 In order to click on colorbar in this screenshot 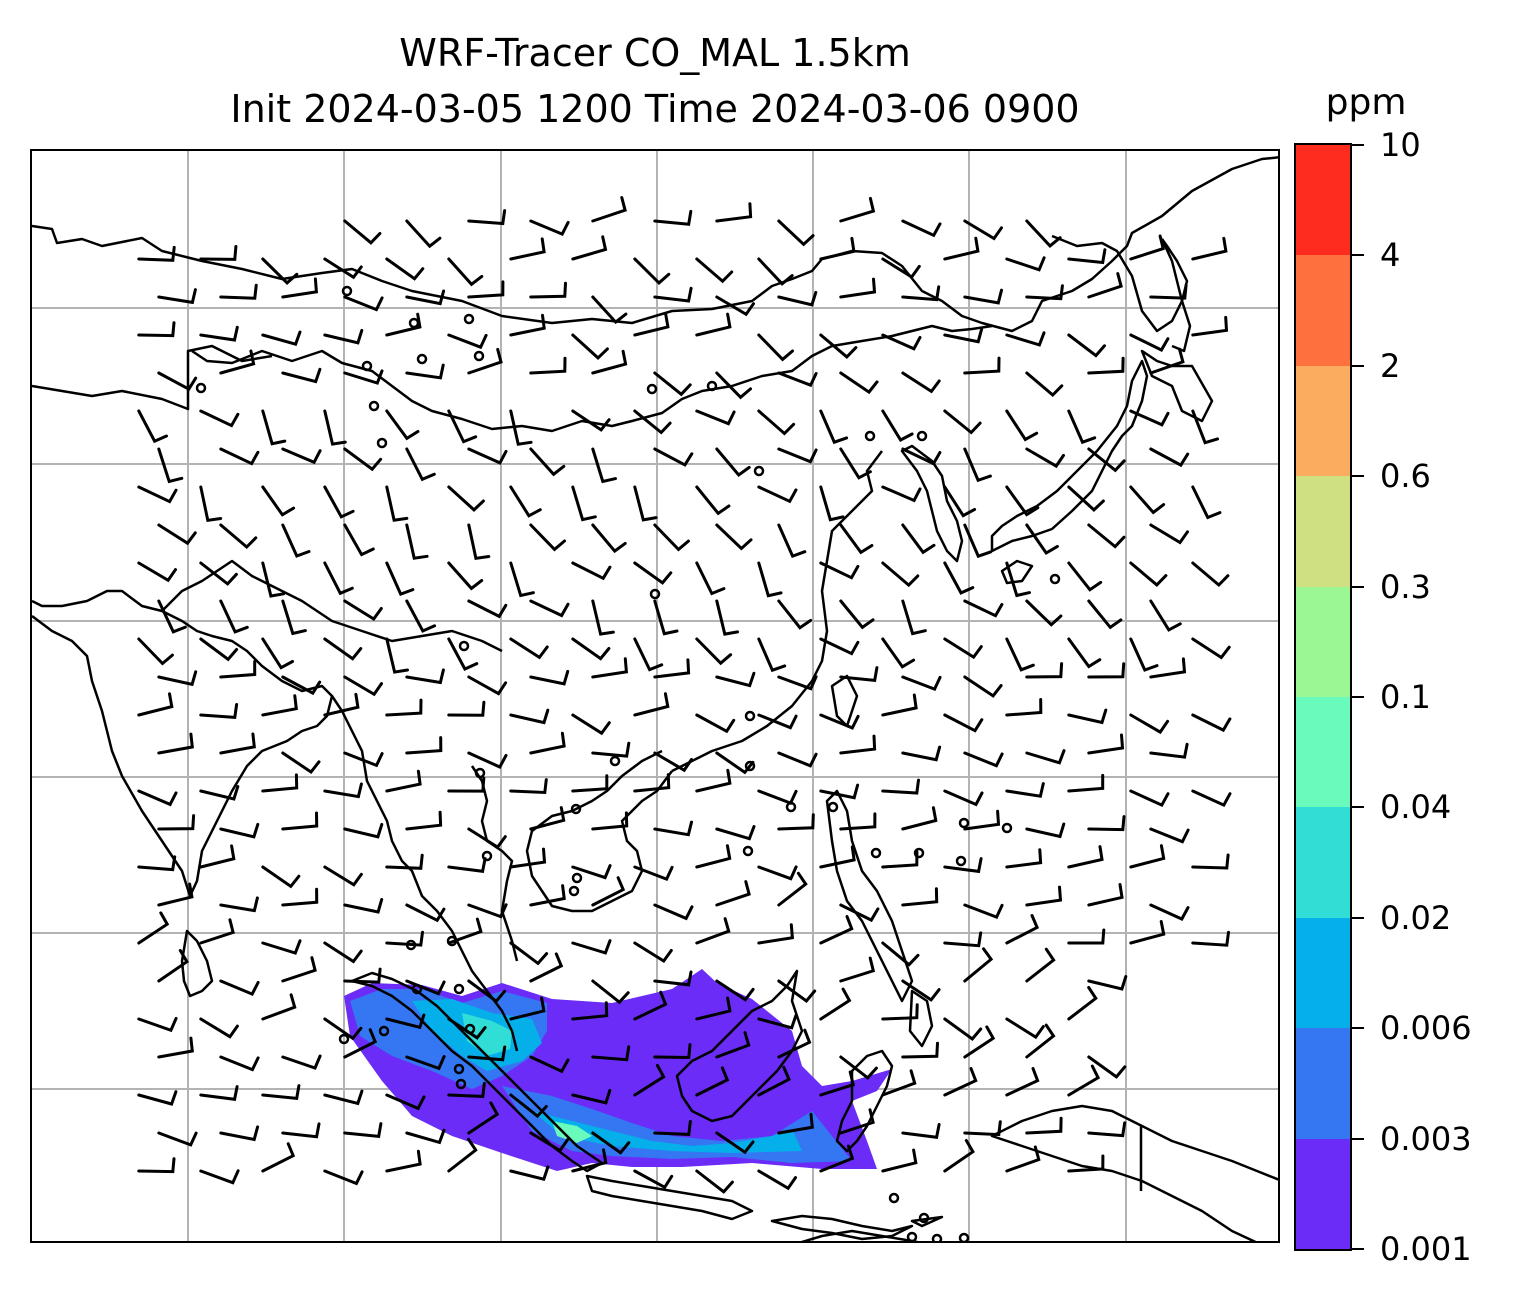, I will do `click(1323, 697)`.